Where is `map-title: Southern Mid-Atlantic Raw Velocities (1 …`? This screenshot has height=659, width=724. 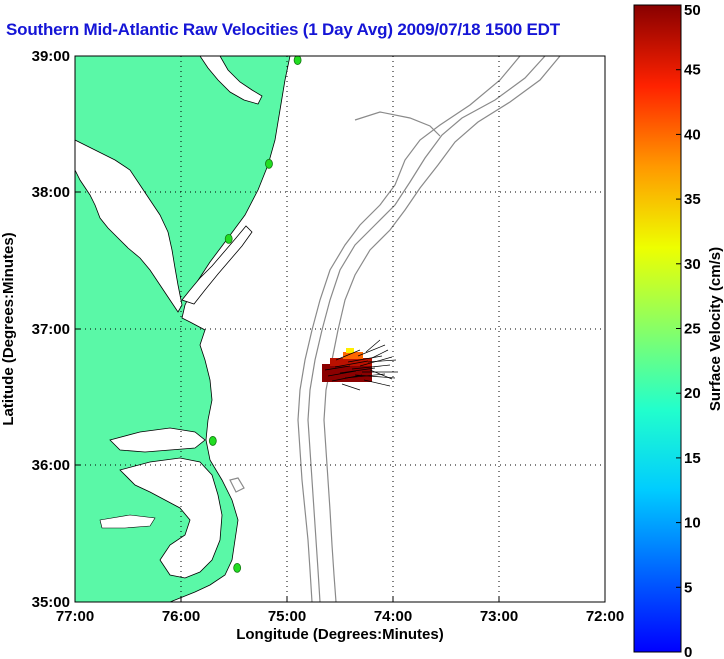
map-title: Southern Mid-Atlantic Raw Velocities (1 … is located at coordinates (283, 29).